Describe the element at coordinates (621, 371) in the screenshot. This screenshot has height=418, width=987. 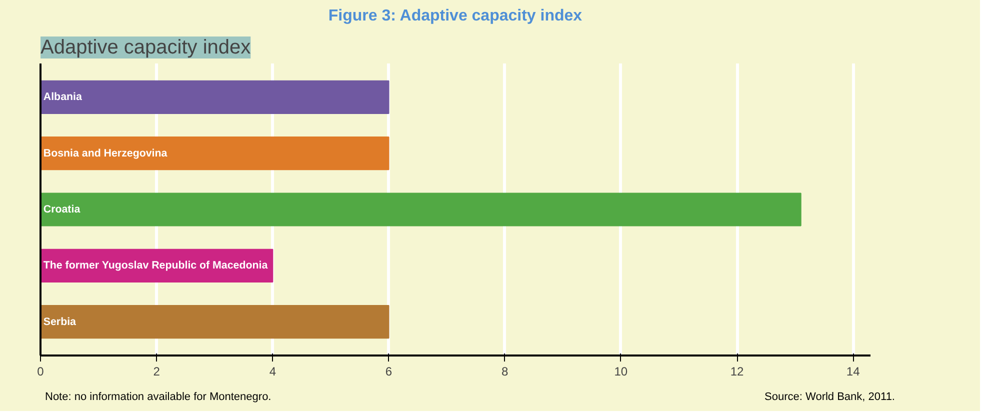
I see `x-tick-label: 10` at that location.